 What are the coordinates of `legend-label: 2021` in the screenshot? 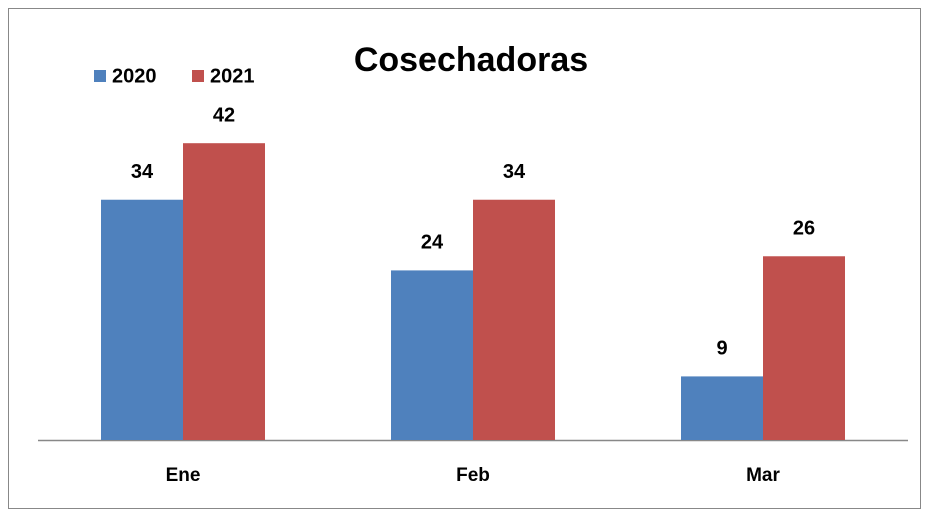 It's located at (232, 76).